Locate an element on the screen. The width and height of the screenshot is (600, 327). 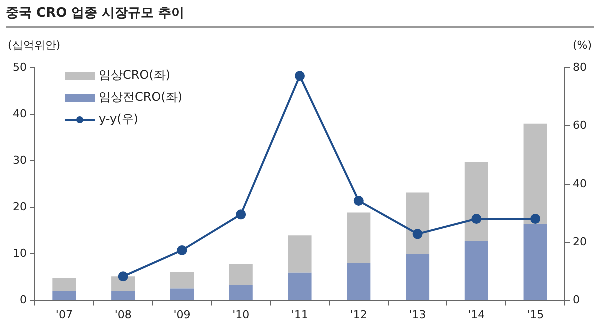
x-tick-label: '08 is located at coordinates (123, 315).